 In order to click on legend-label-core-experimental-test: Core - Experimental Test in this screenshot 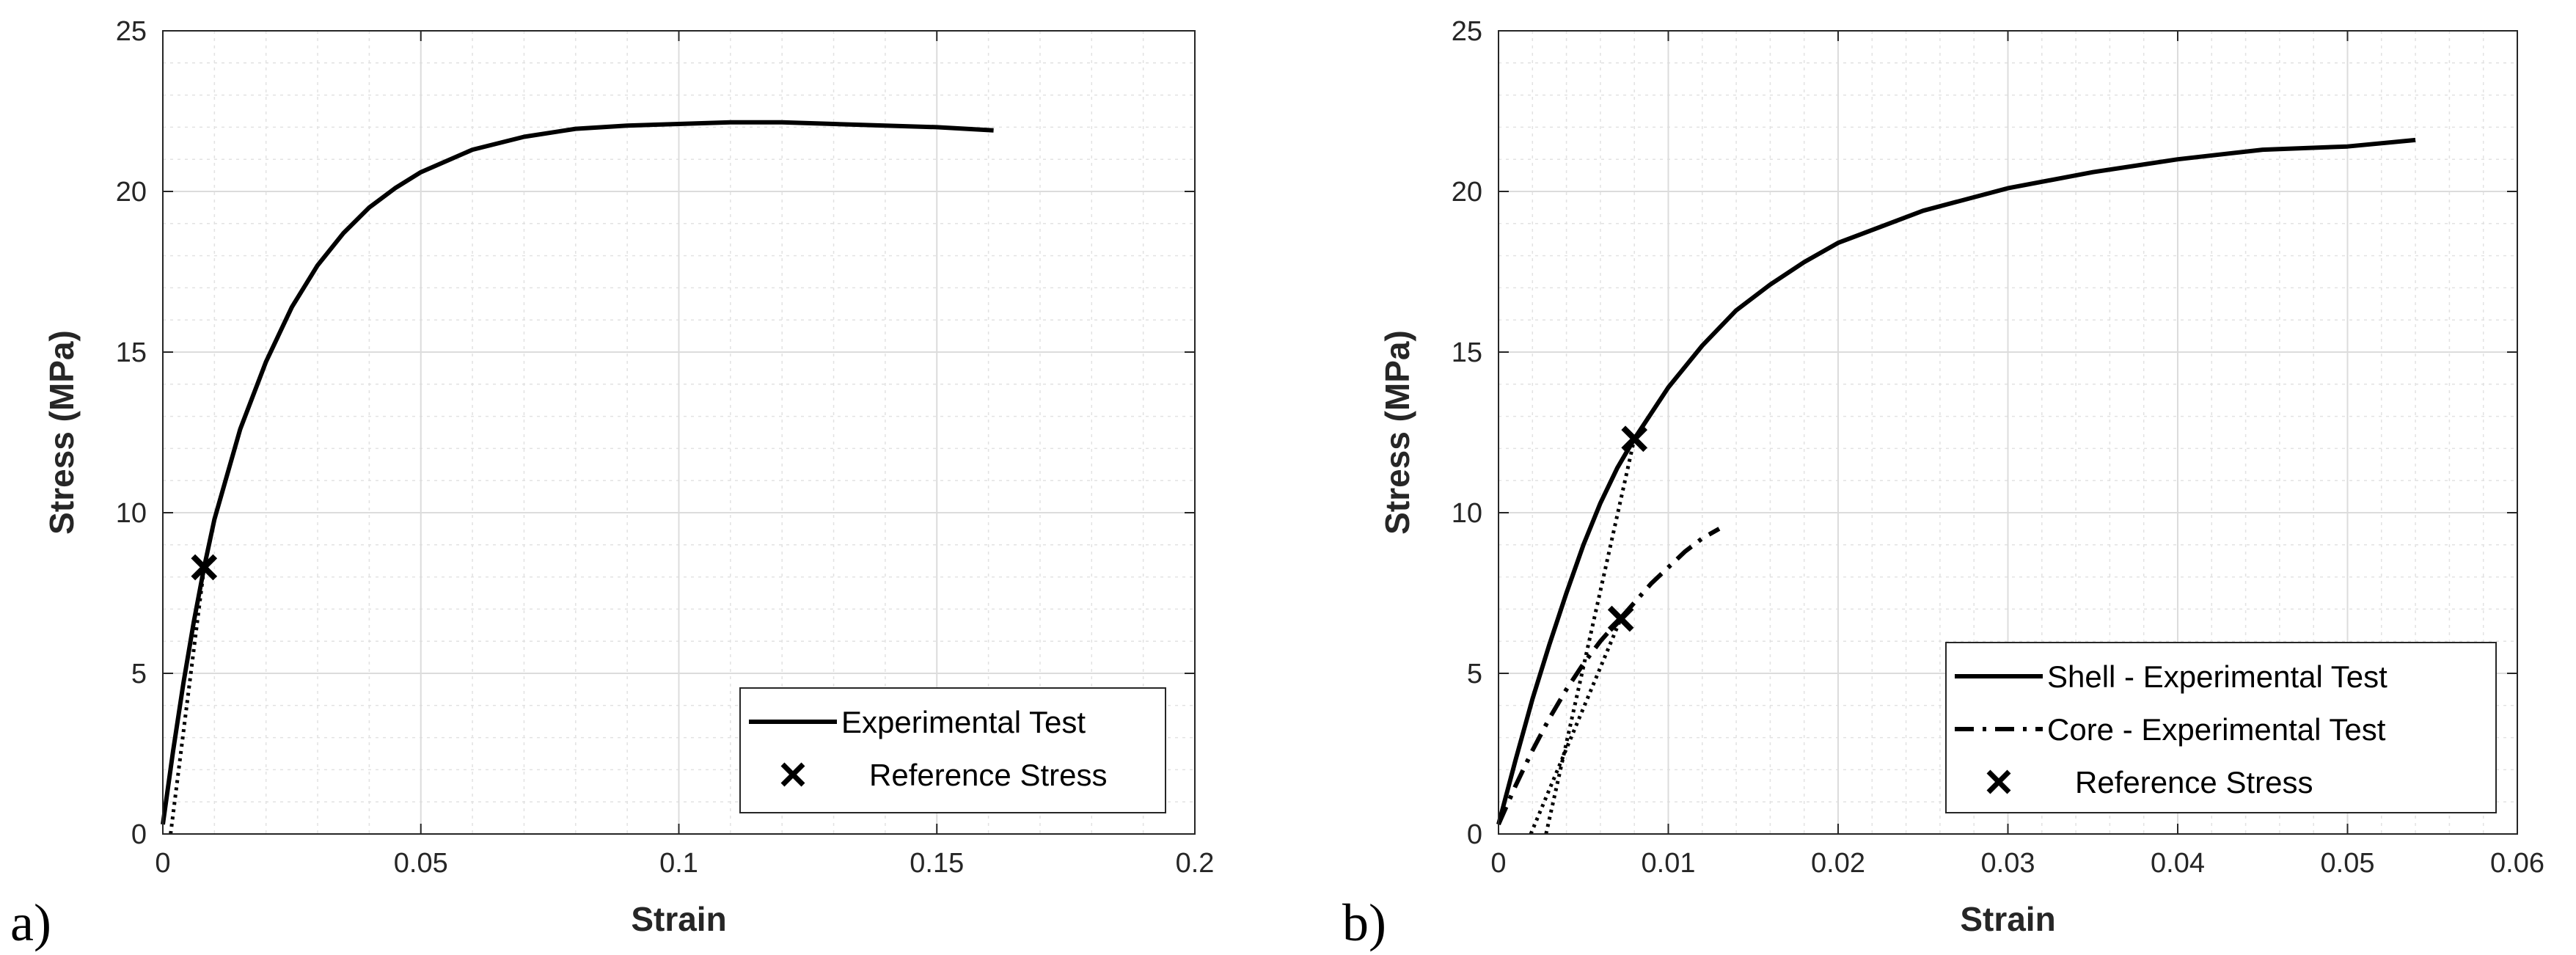, I will do `click(2216, 729)`.